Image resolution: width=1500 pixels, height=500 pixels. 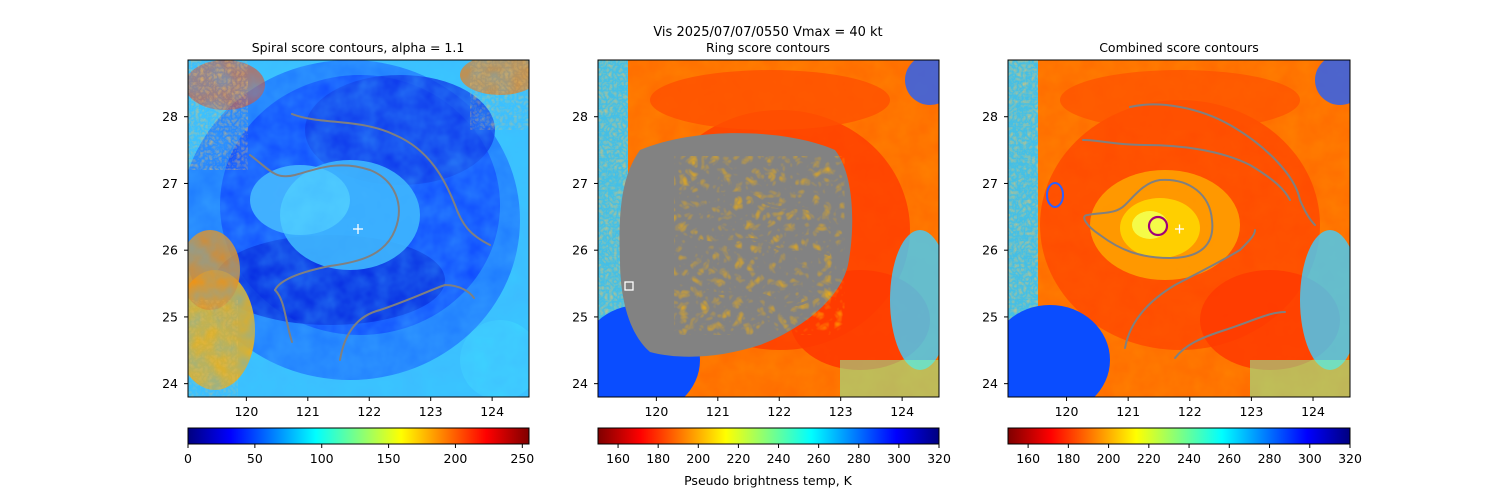 What do you see at coordinates (1158, 226) in the screenshot?
I see `combined-circle-marker` at bounding box center [1158, 226].